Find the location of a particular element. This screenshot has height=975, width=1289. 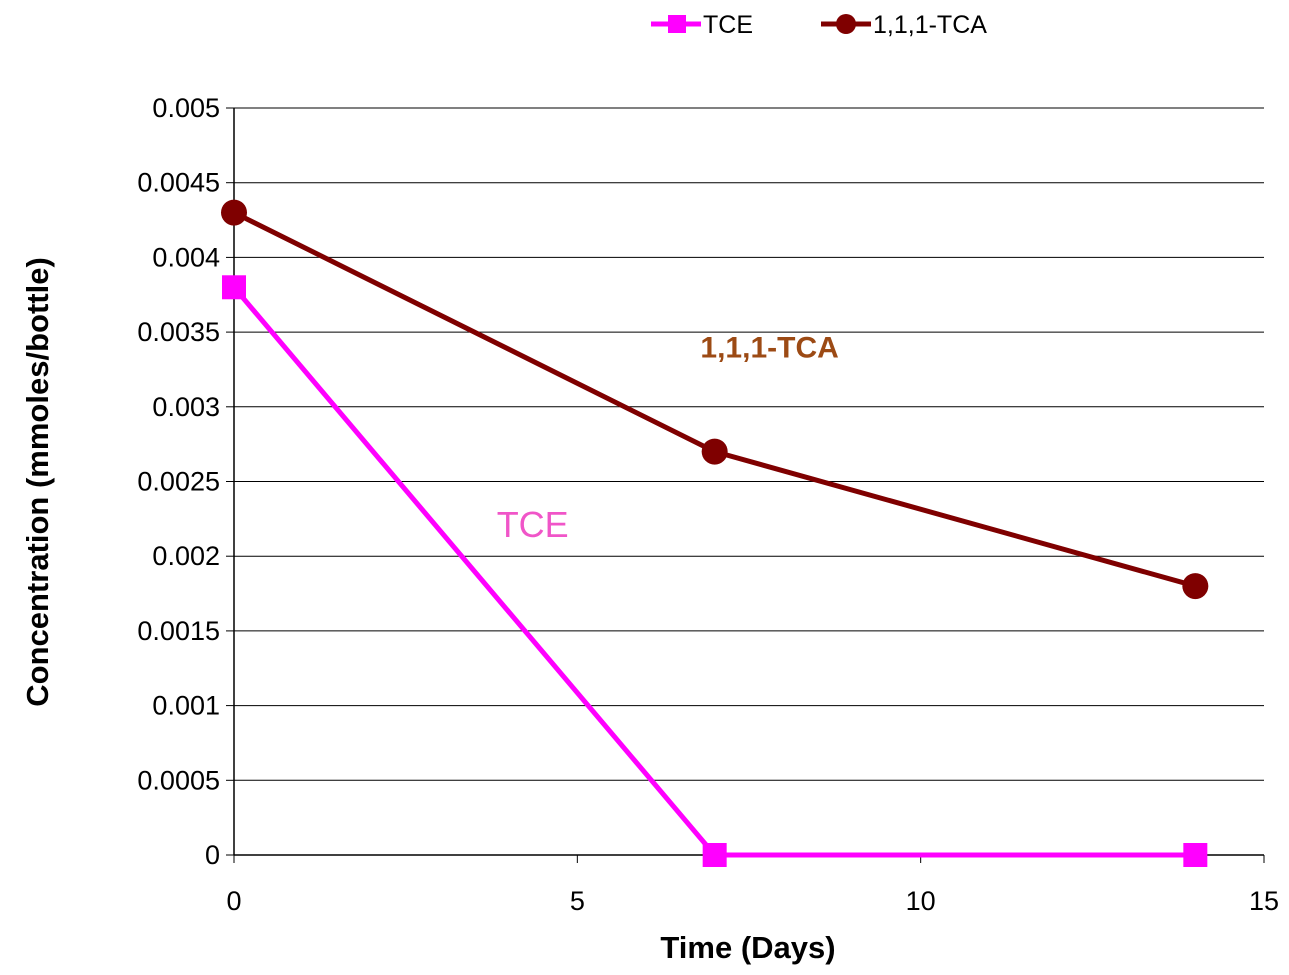

y-tick-label: 0.0035 is located at coordinates (178, 332).